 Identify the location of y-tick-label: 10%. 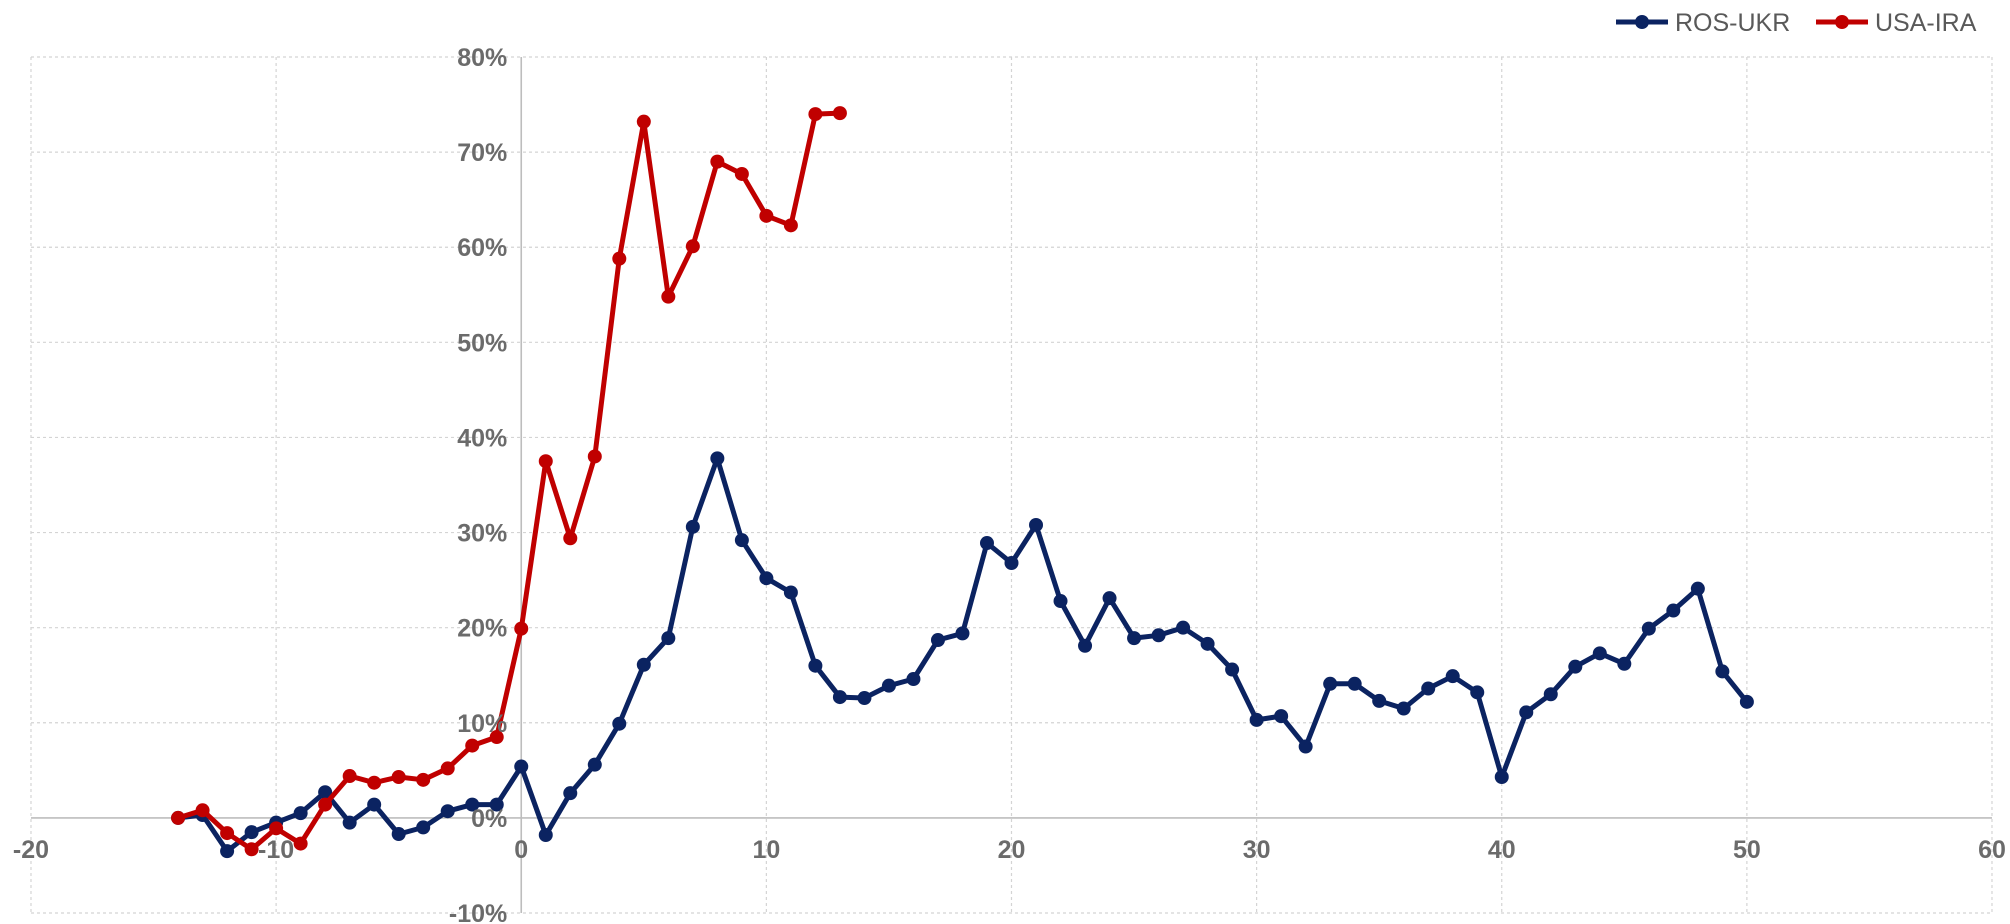
(482, 724).